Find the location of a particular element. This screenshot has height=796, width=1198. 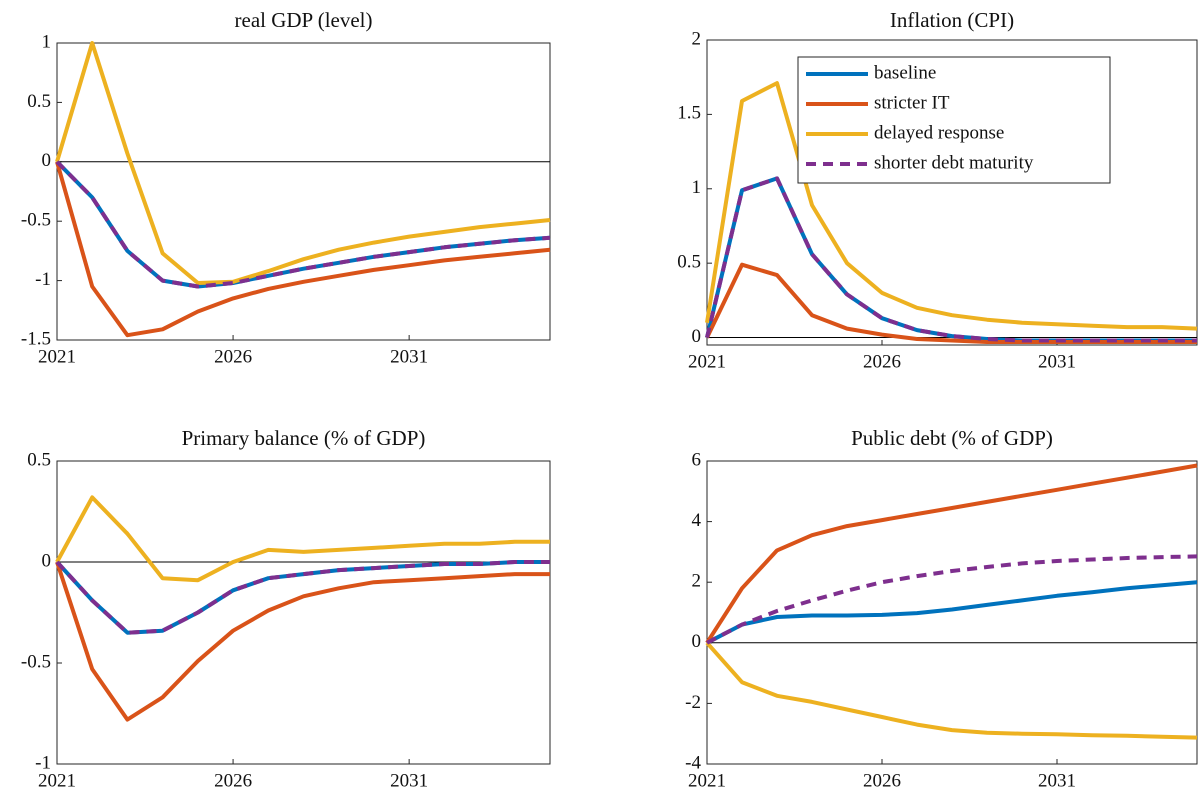

chart-title: Public debt (% of GDP) is located at coordinates (952, 438).